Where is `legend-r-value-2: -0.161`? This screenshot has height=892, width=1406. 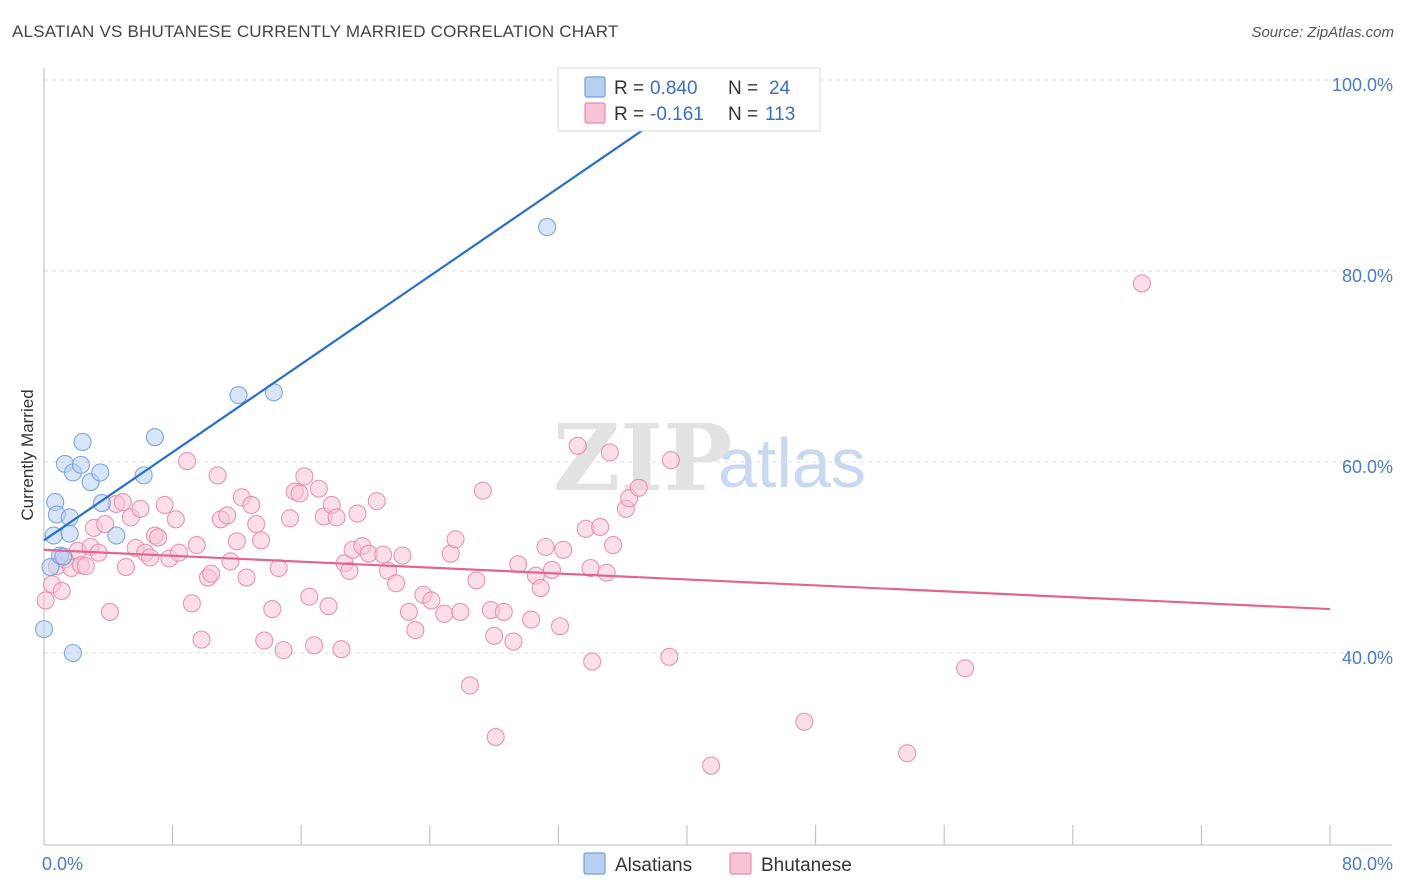
legend-r-value-2: -0.161 is located at coordinates (677, 114).